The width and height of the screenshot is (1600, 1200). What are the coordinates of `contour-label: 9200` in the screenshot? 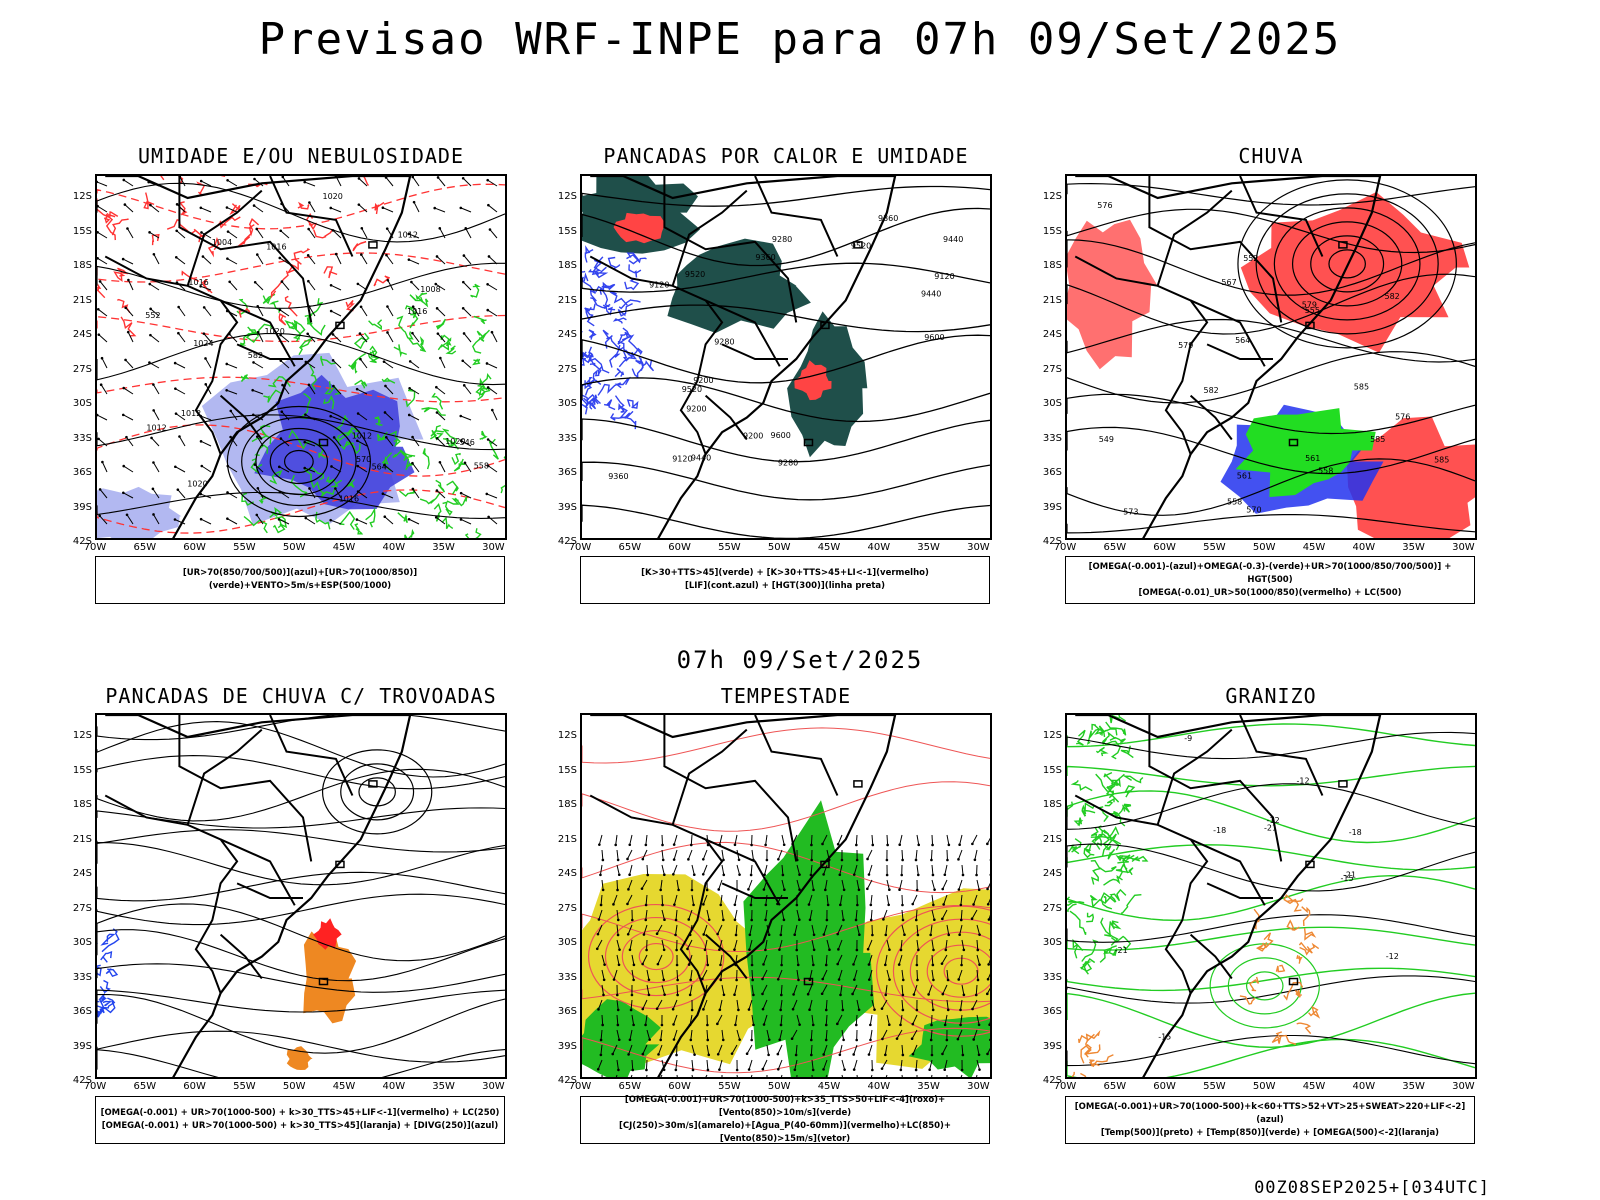 It's located at (703, 380).